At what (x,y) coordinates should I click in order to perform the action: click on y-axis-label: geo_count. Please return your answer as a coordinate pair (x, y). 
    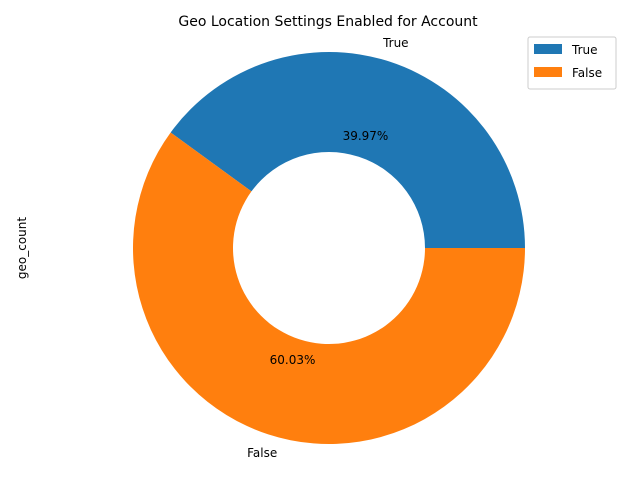
    Looking at the image, I should click on (22, 248).